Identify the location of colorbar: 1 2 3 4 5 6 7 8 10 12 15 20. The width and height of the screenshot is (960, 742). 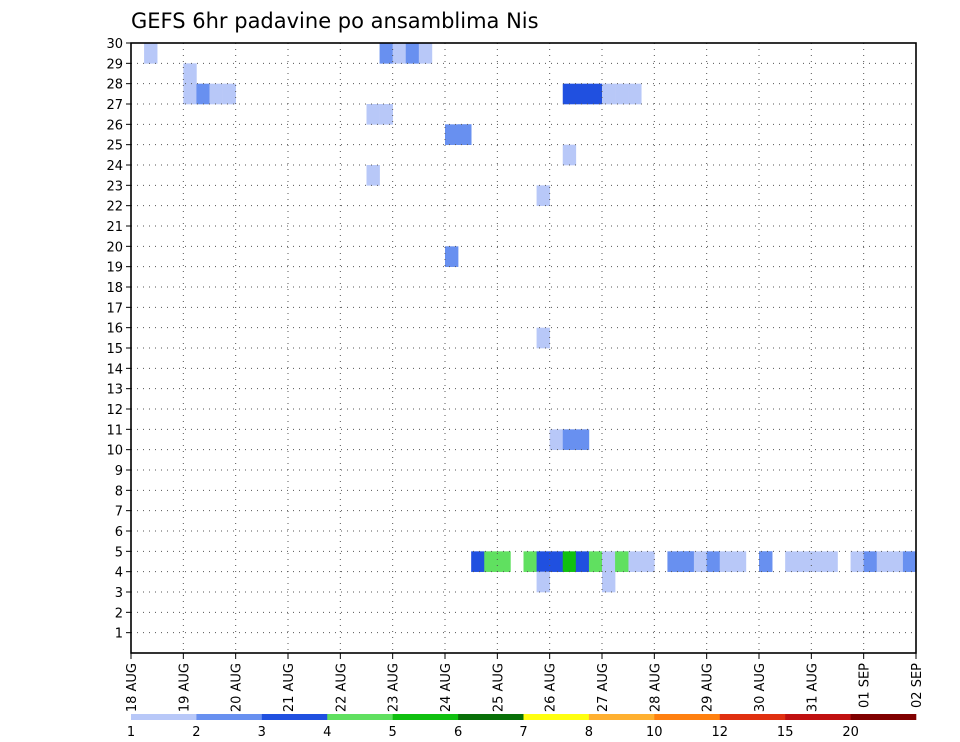
(522, 727).